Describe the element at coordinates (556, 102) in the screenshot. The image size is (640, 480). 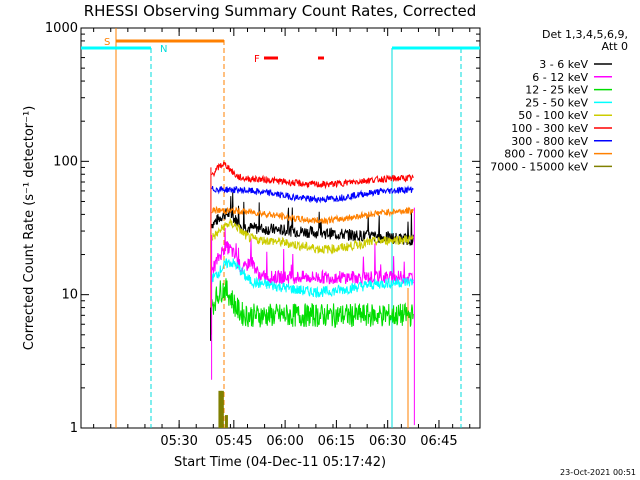
I see `legend-label: 25 - 50 keV` at that location.